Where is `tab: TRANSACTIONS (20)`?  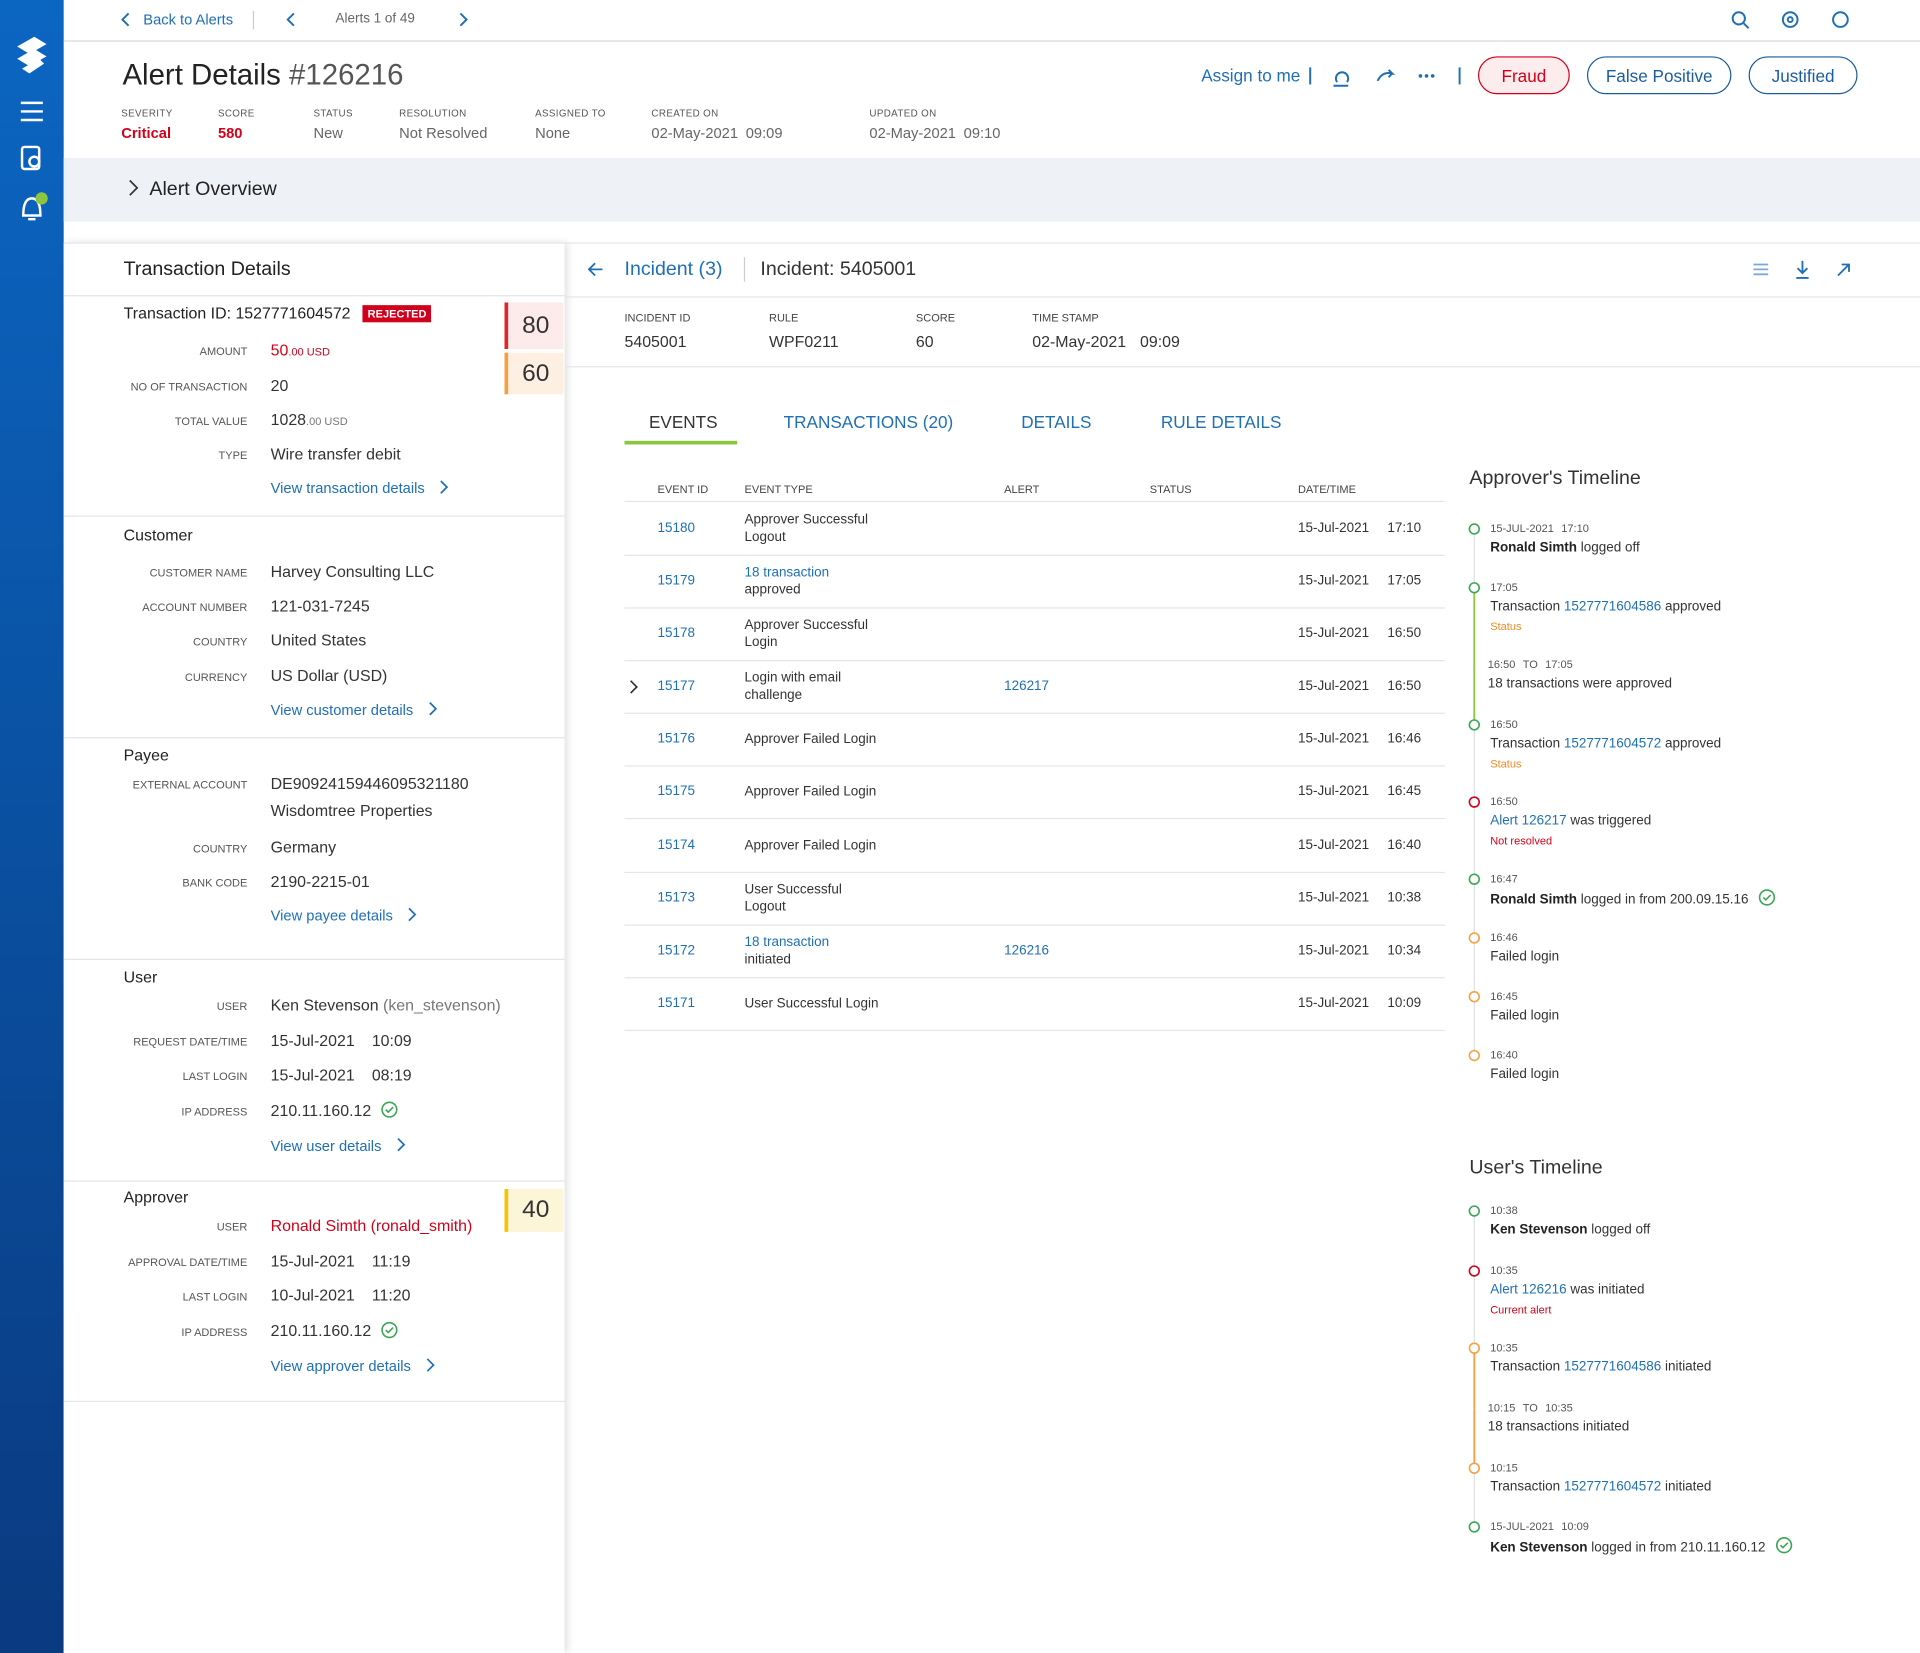
tab: TRANSACTIONS (20) is located at coordinates (868, 422).